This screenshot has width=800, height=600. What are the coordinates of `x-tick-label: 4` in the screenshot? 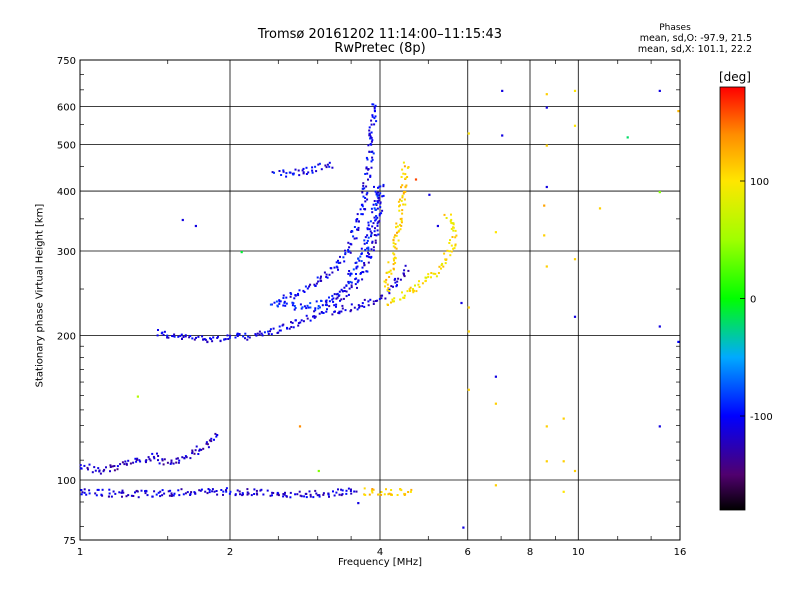 It's located at (380, 552).